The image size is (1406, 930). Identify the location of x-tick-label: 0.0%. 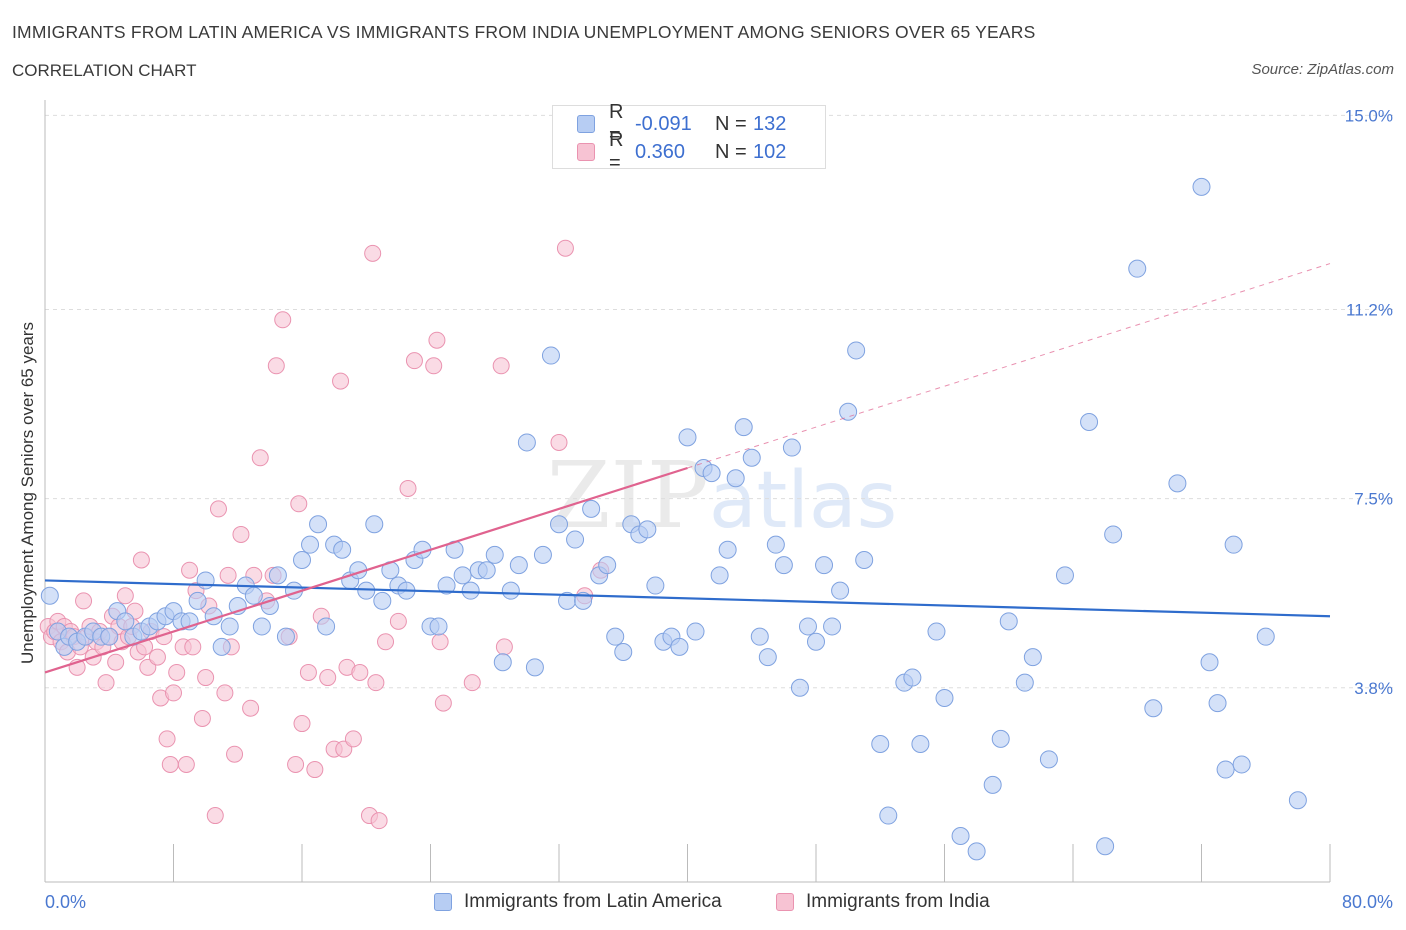
(65, 902).